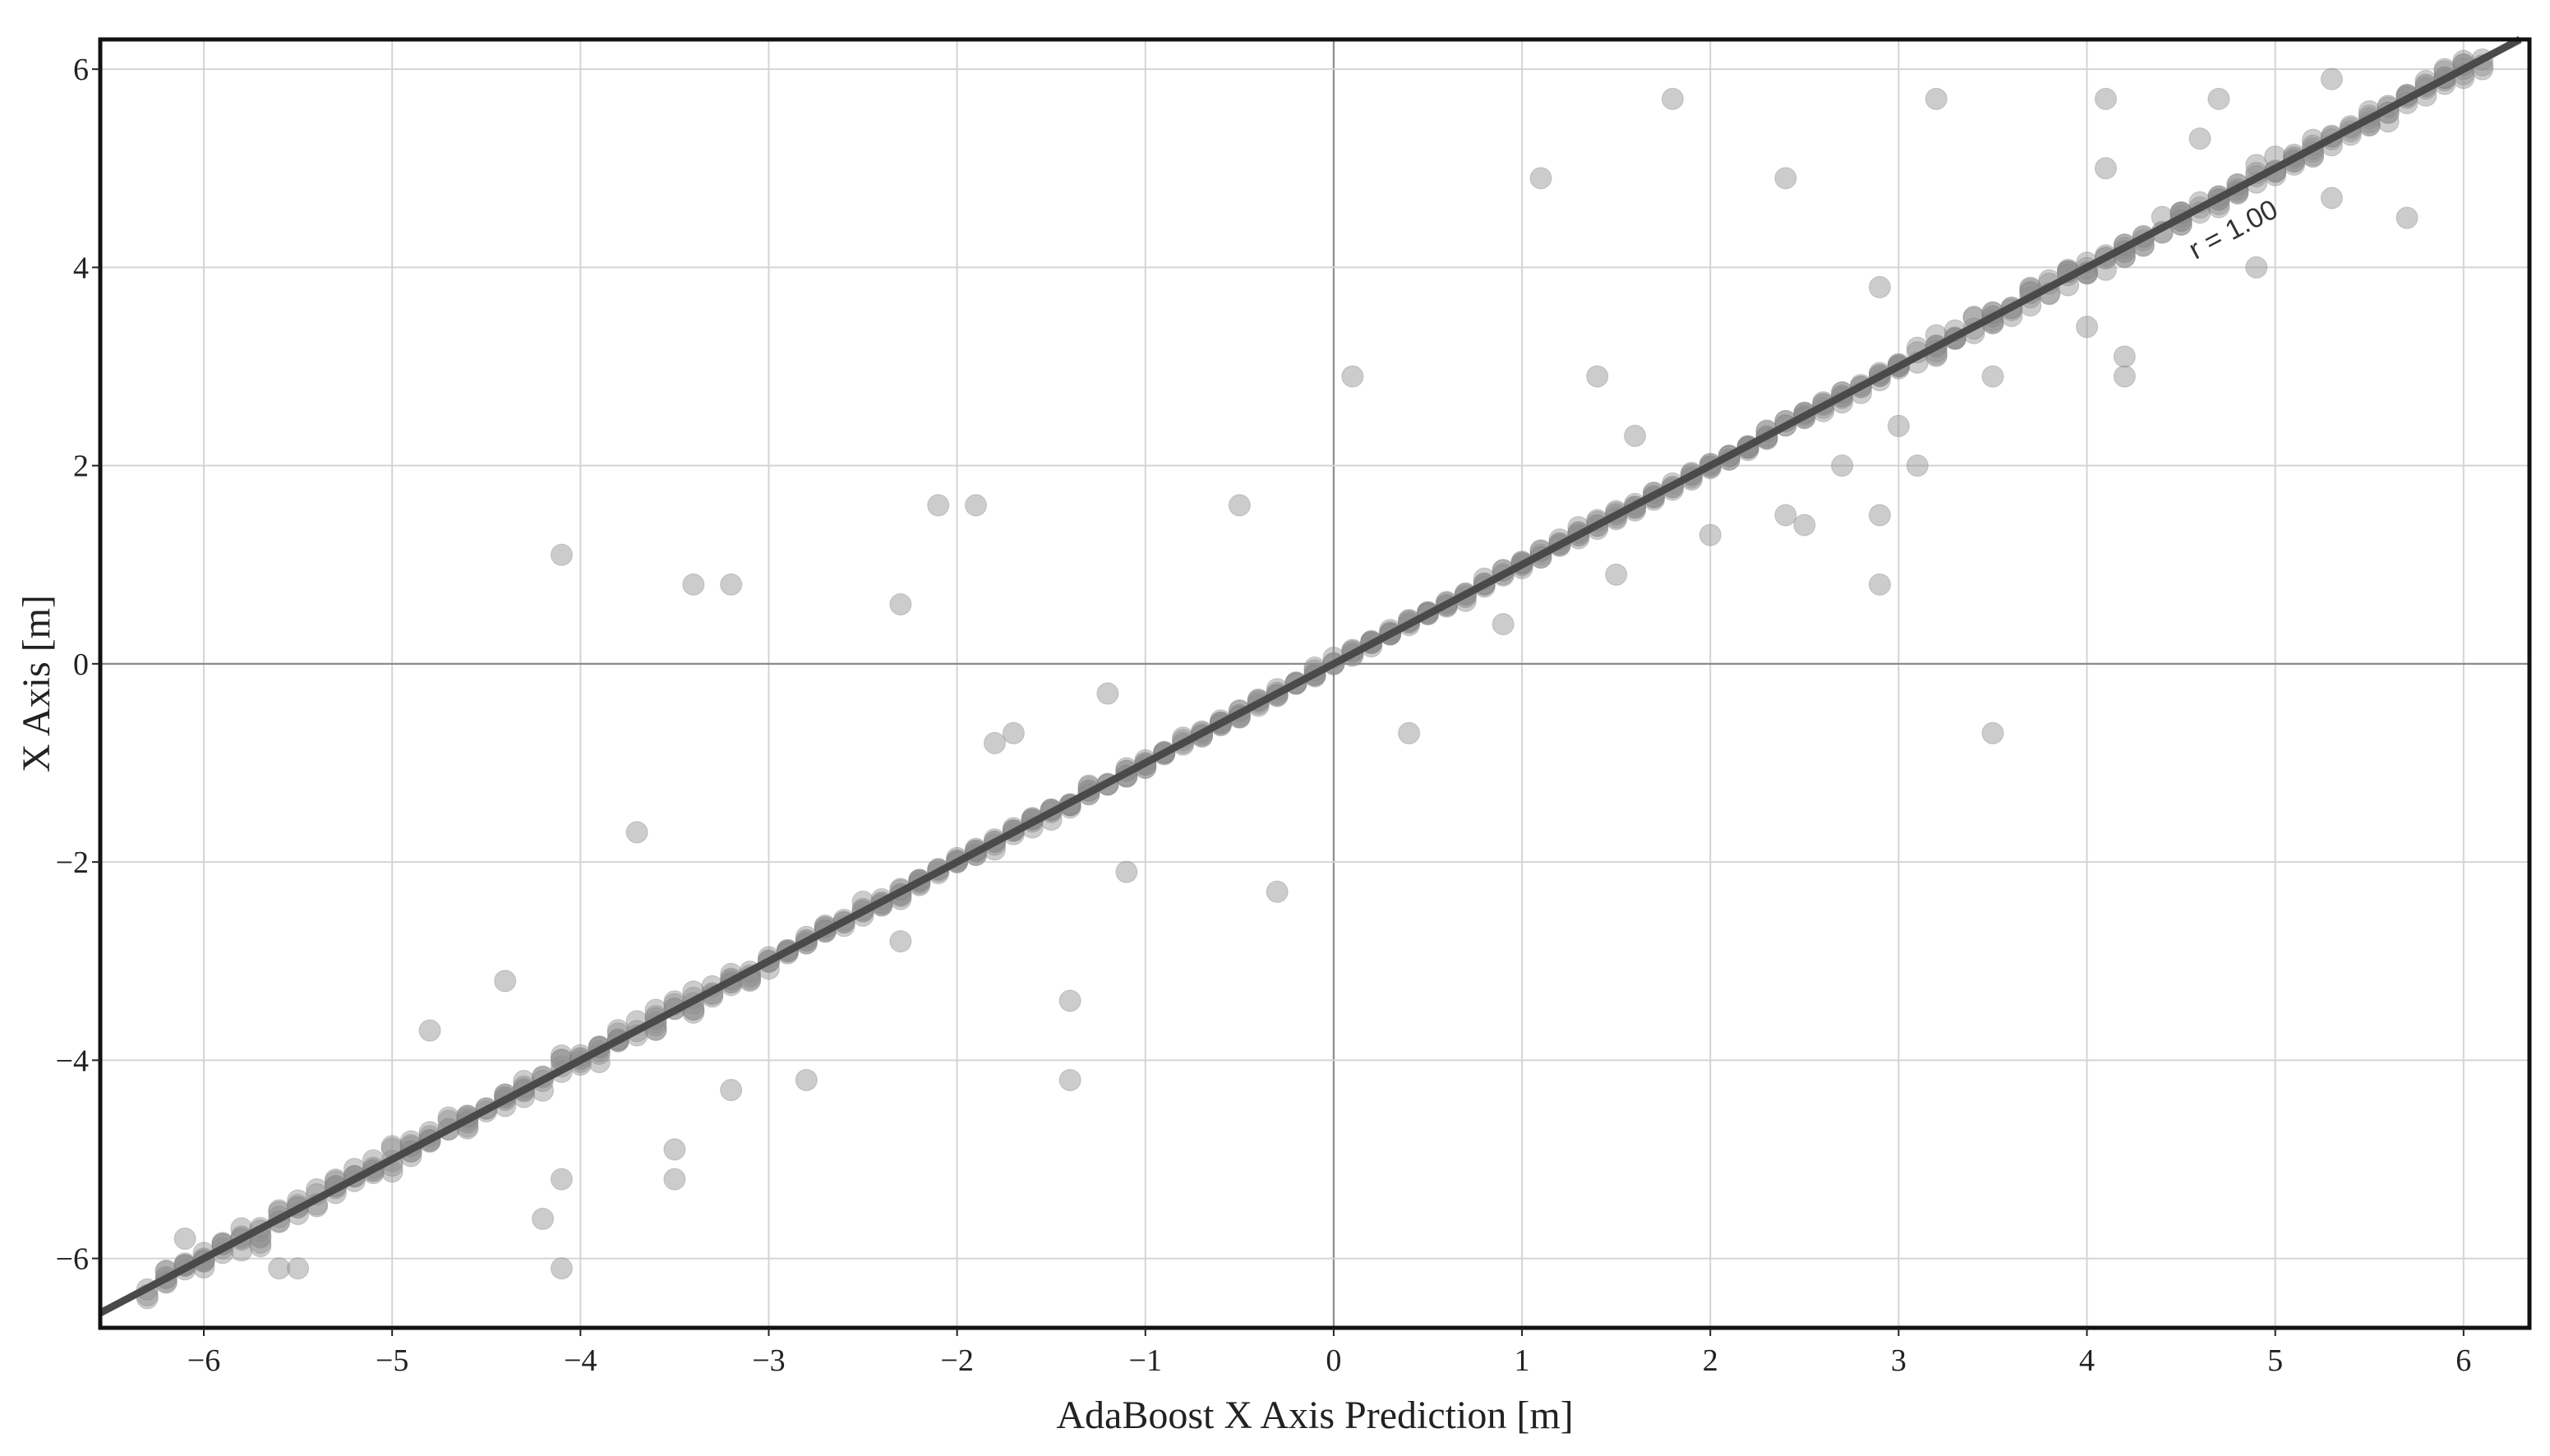 The image size is (2550, 1456). I want to click on y-axis-ticks: −6 −4 −2 0 2 4 6, so click(78, 665).